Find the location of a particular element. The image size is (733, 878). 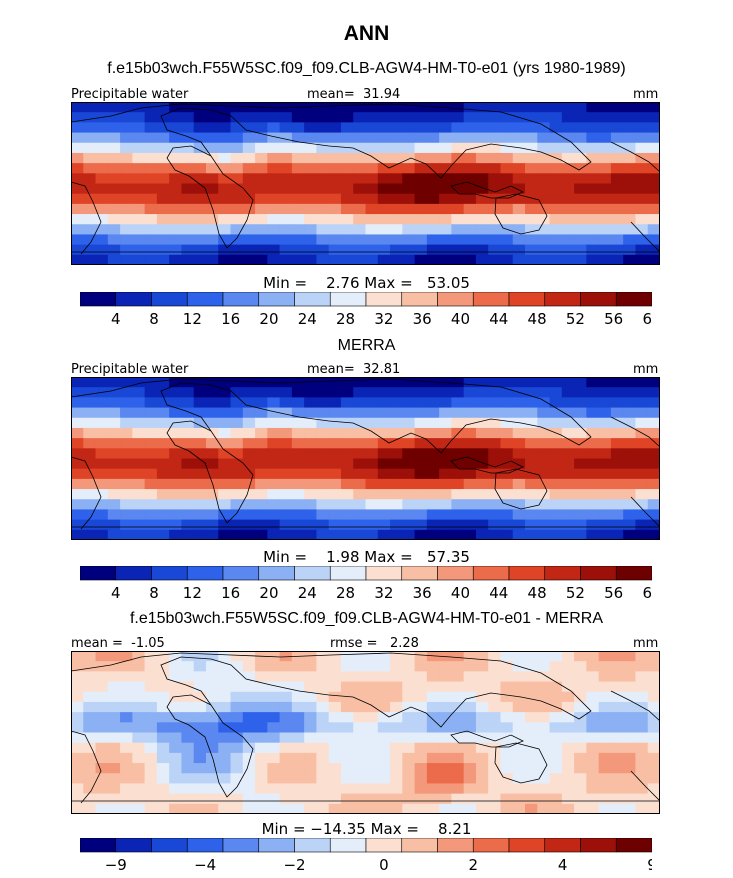

colorbar-swatch is located at coordinates (384, 573).